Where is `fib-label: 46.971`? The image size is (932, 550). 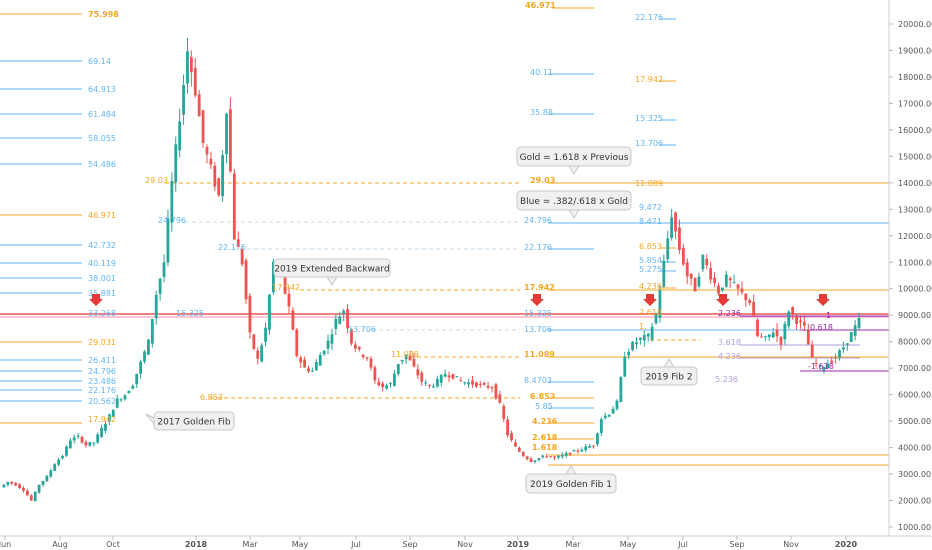
fib-label: 46.971 is located at coordinates (540, 5).